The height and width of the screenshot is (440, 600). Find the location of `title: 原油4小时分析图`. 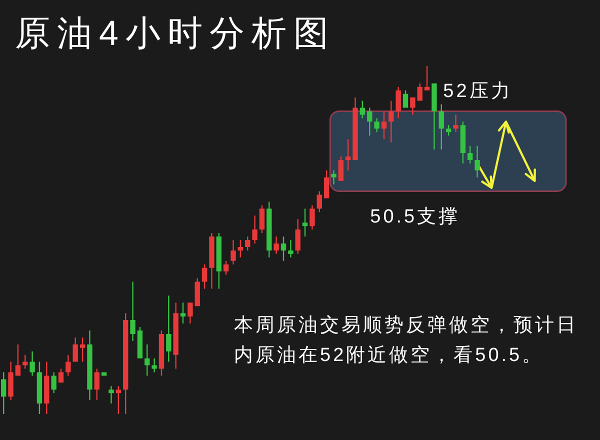

title: 原油4小时分析图 is located at coordinates (175, 33).